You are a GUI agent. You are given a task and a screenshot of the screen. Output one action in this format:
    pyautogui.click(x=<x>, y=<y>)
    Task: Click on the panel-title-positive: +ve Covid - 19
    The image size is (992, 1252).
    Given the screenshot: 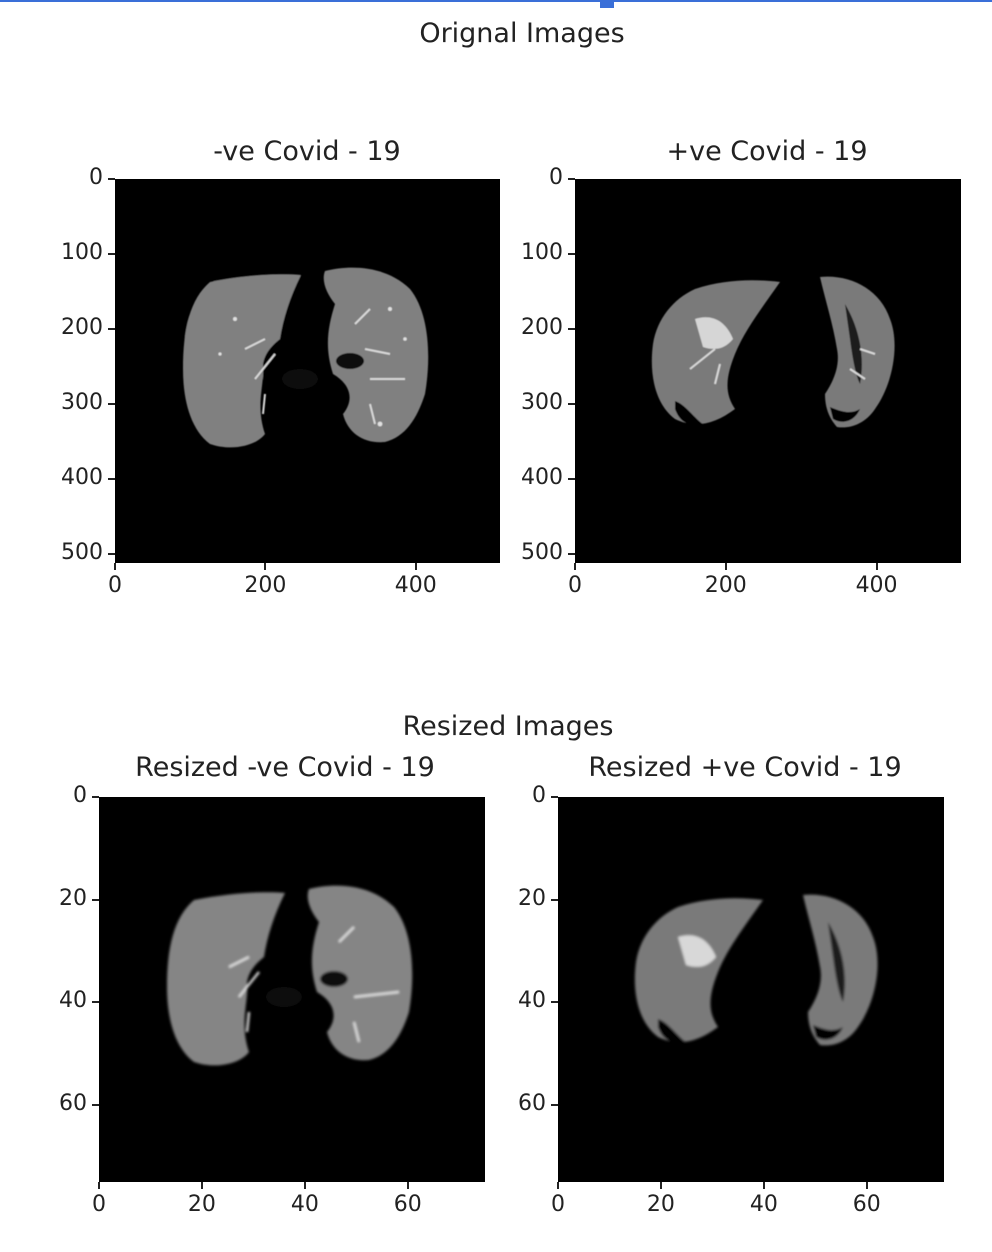 What is the action you would take?
    pyautogui.click(x=767, y=151)
    